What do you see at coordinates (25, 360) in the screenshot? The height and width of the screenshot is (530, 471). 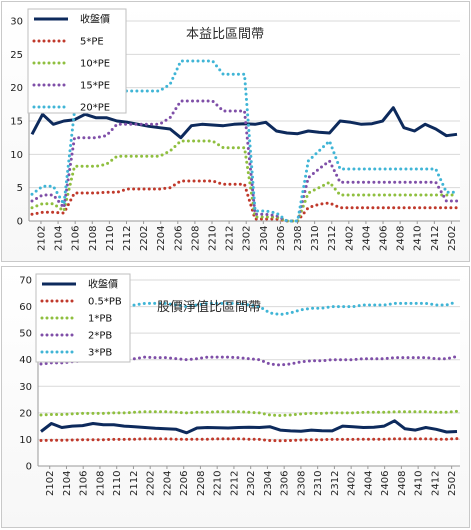 I see `y-tick-label: 40` at bounding box center [25, 360].